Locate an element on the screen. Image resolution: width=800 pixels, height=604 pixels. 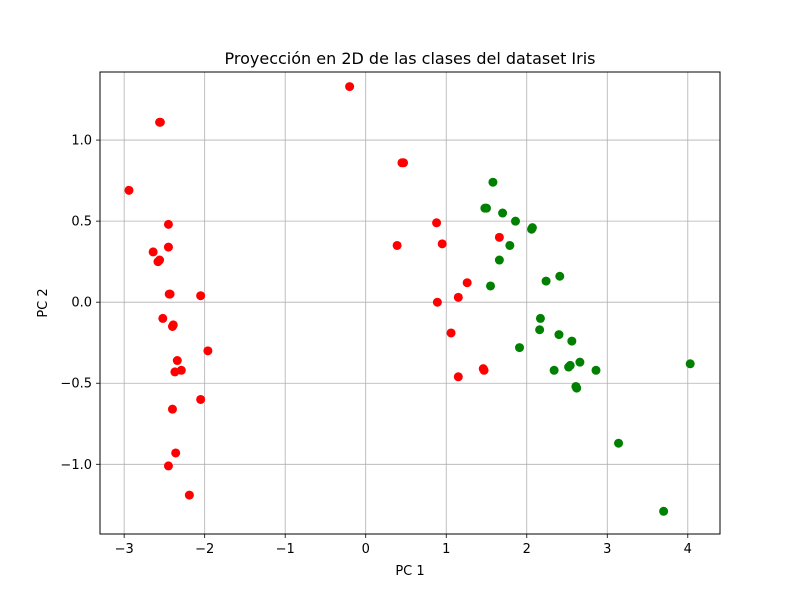
x-axis-label: PC 1 is located at coordinates (409, 571).